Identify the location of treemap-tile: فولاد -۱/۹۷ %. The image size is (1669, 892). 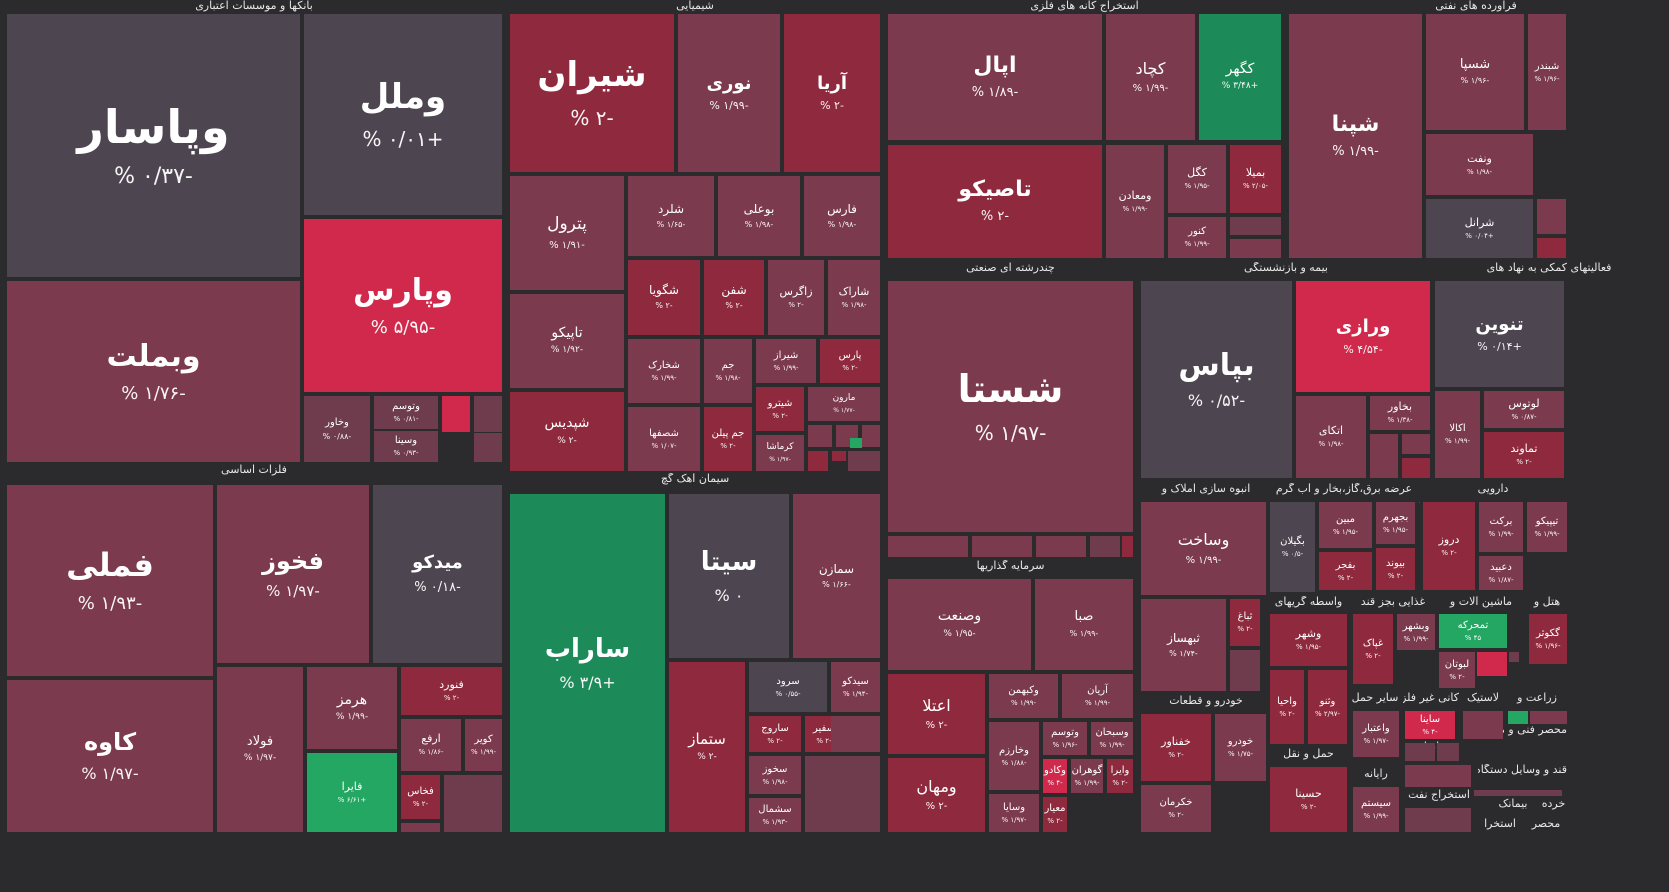
(260, 749).